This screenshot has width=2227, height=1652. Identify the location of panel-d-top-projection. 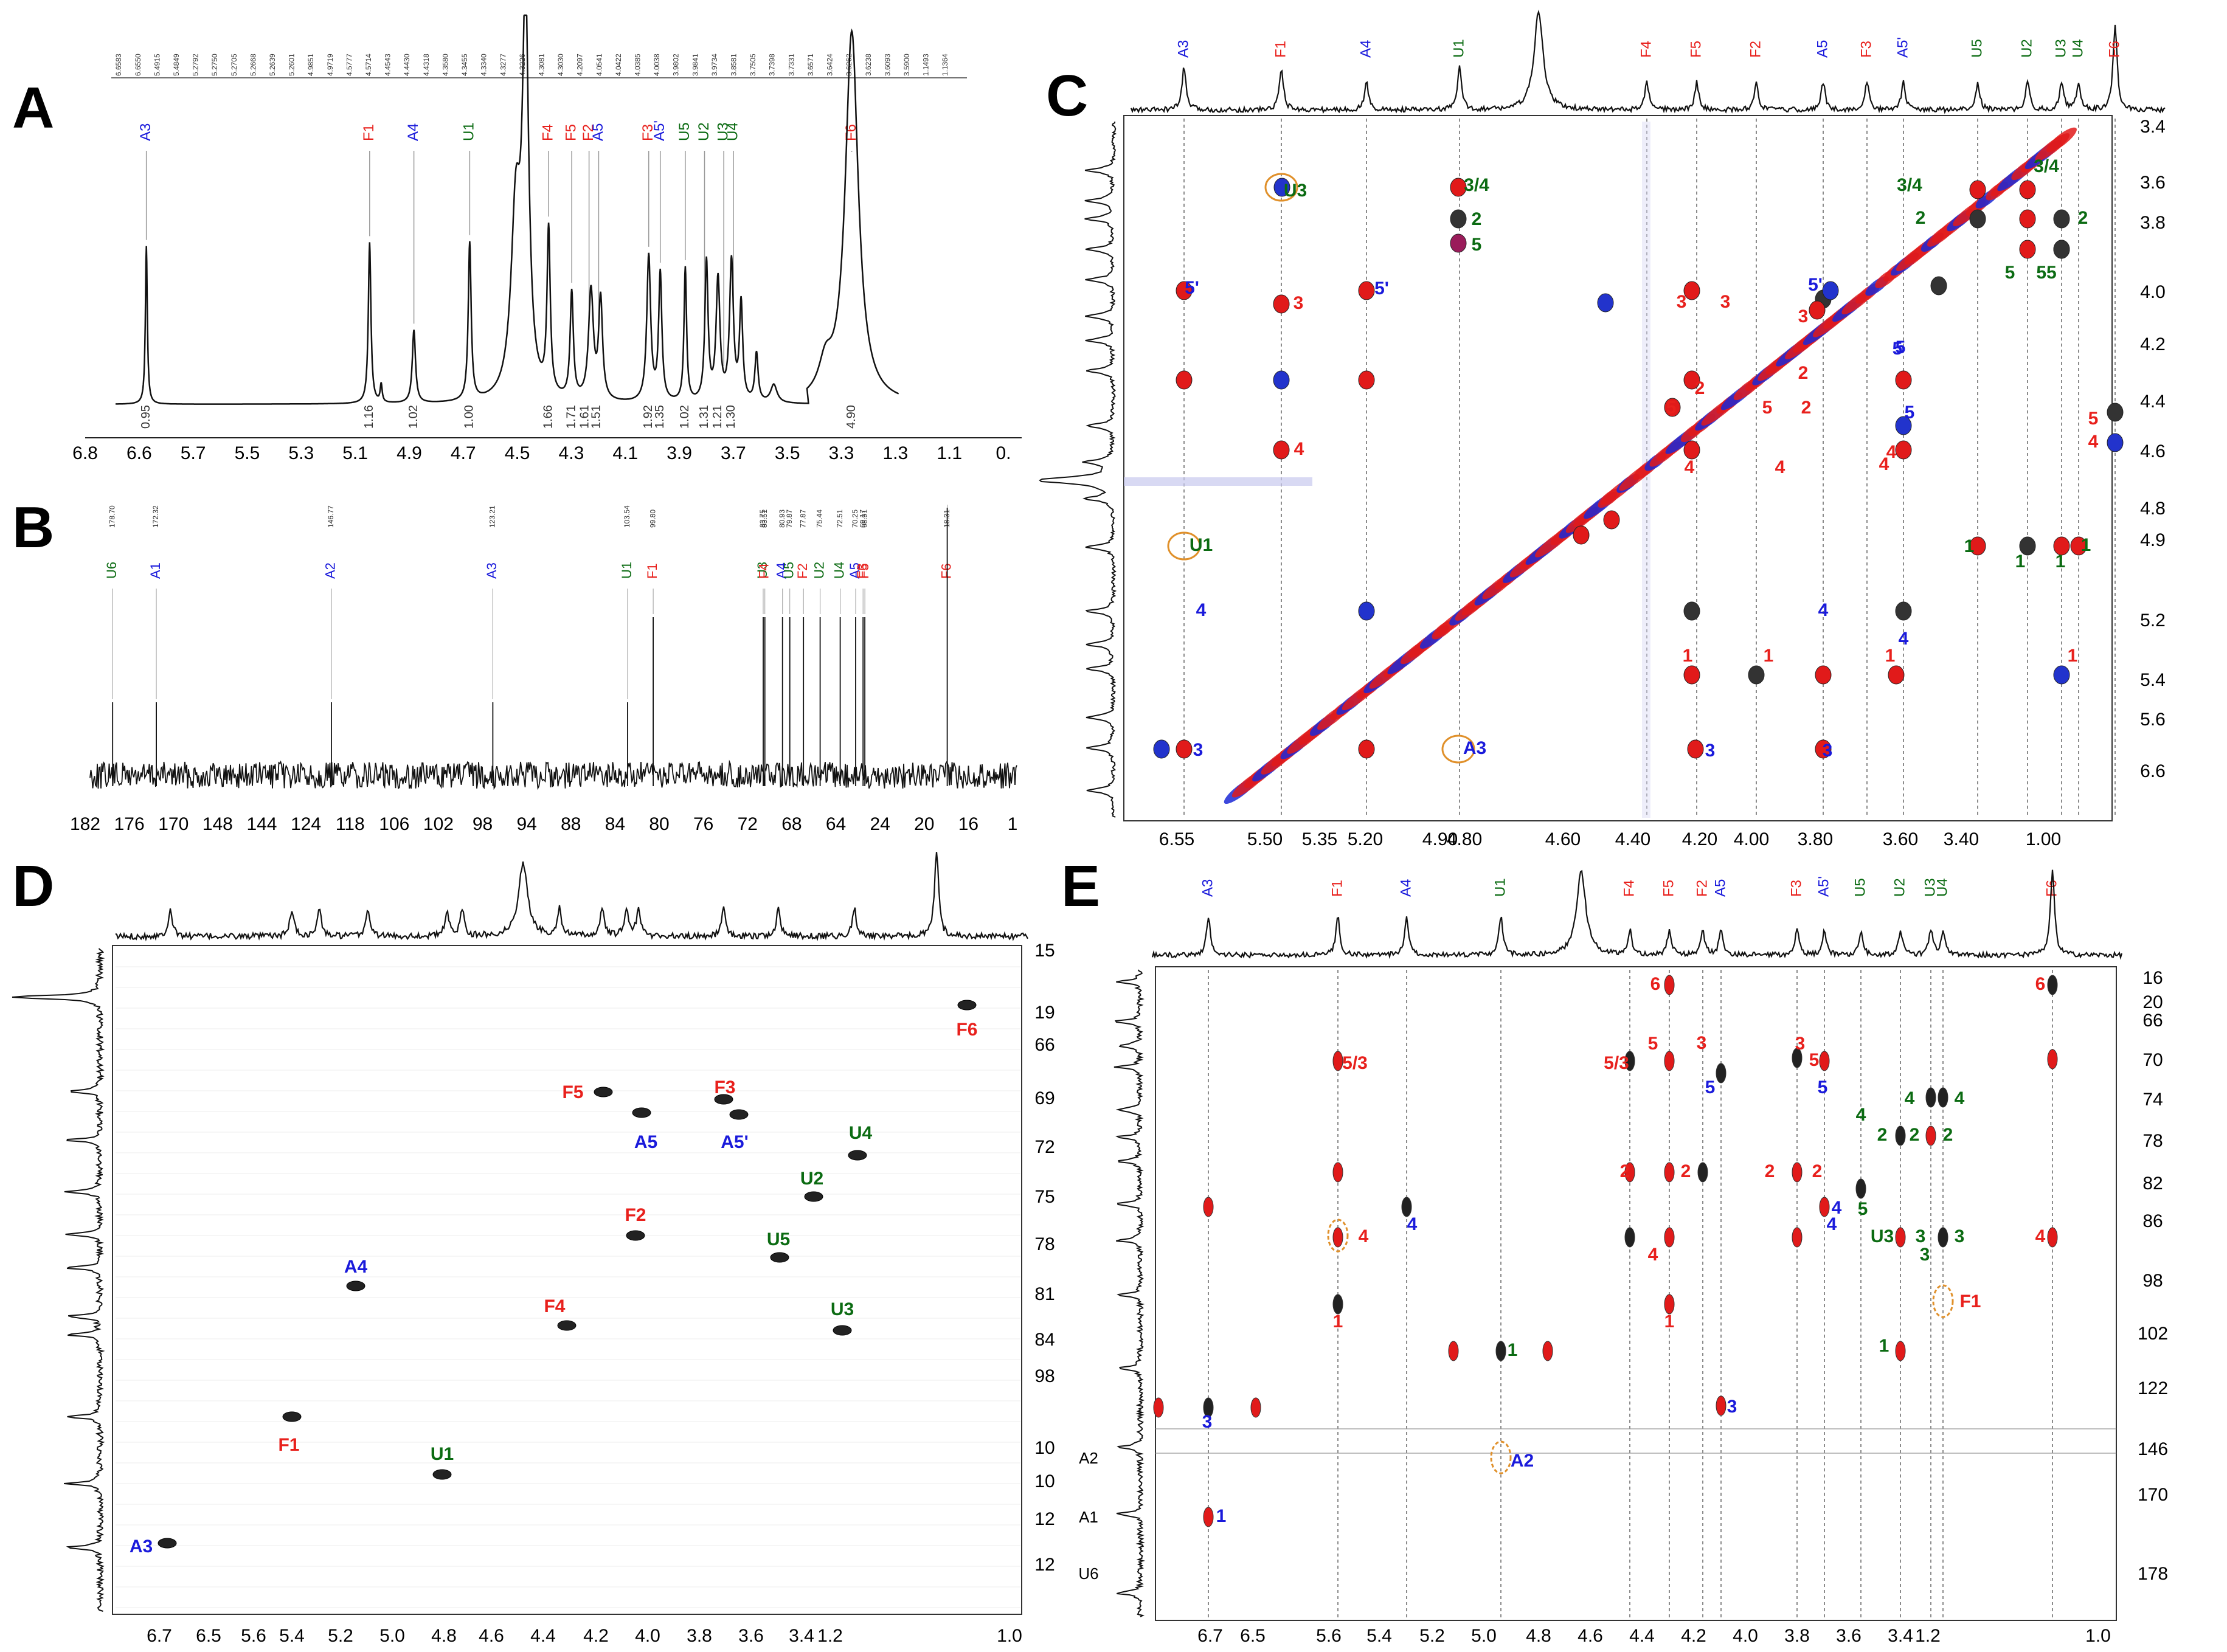
(571, 897).